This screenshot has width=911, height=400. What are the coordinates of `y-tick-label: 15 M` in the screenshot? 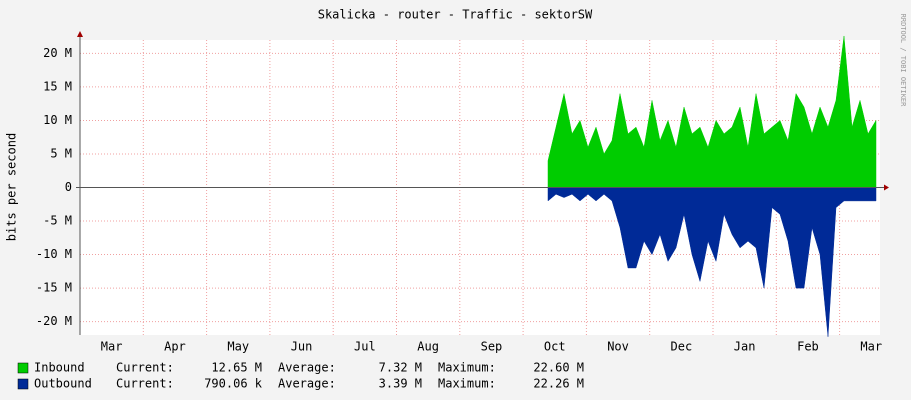 It's located at (57, 86).